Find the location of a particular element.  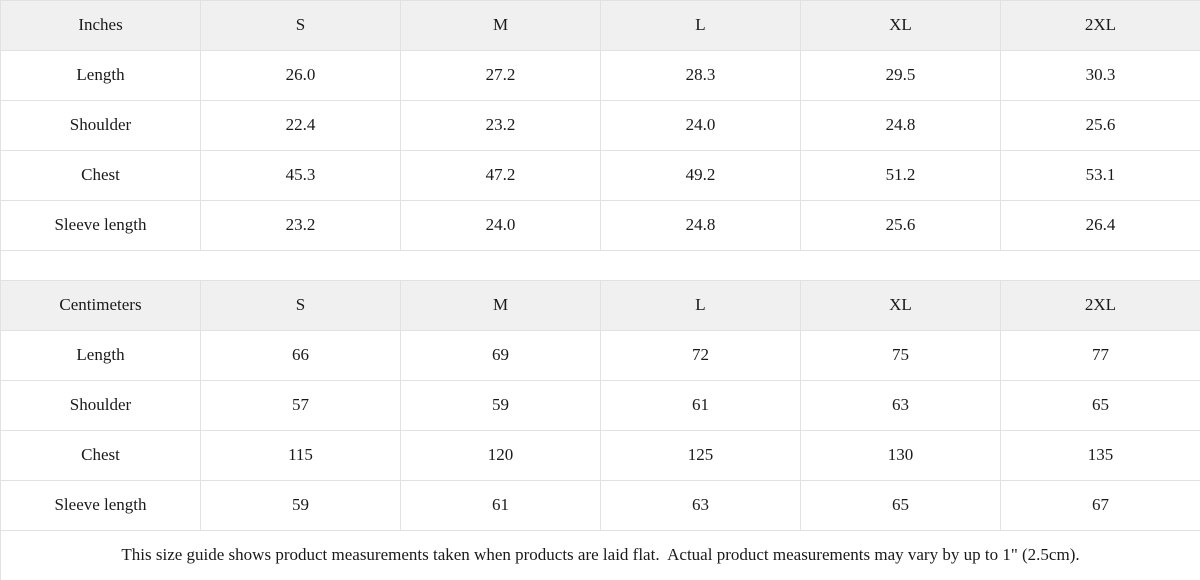

cm-chest-l: 125 is located at coordinates (700, 455).